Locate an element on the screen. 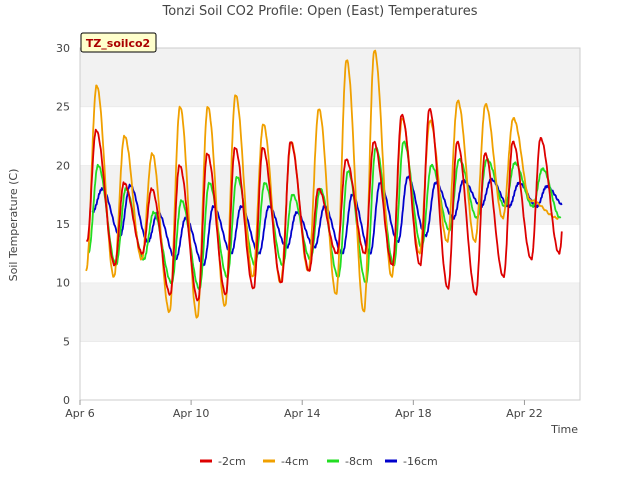 This screenshot has width=640, height=480. x-axis: Apr 6 Apr 10 Apr 14 Apr 18 Apr 22 is located at coordinates (304, 410).